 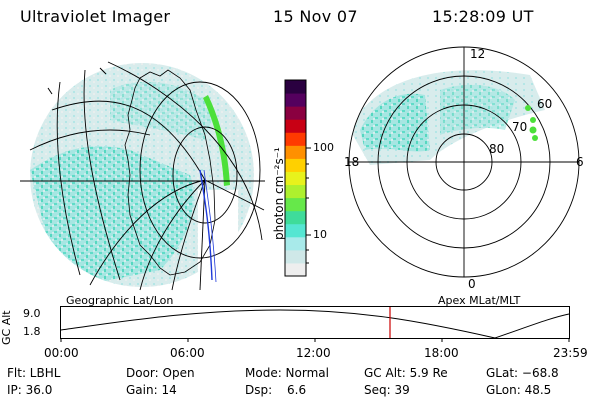 What do you see at coordinates (323, 147) in the screenshot?
I see `colorbar-tick-100: 100` at bounding box center [323, 147].